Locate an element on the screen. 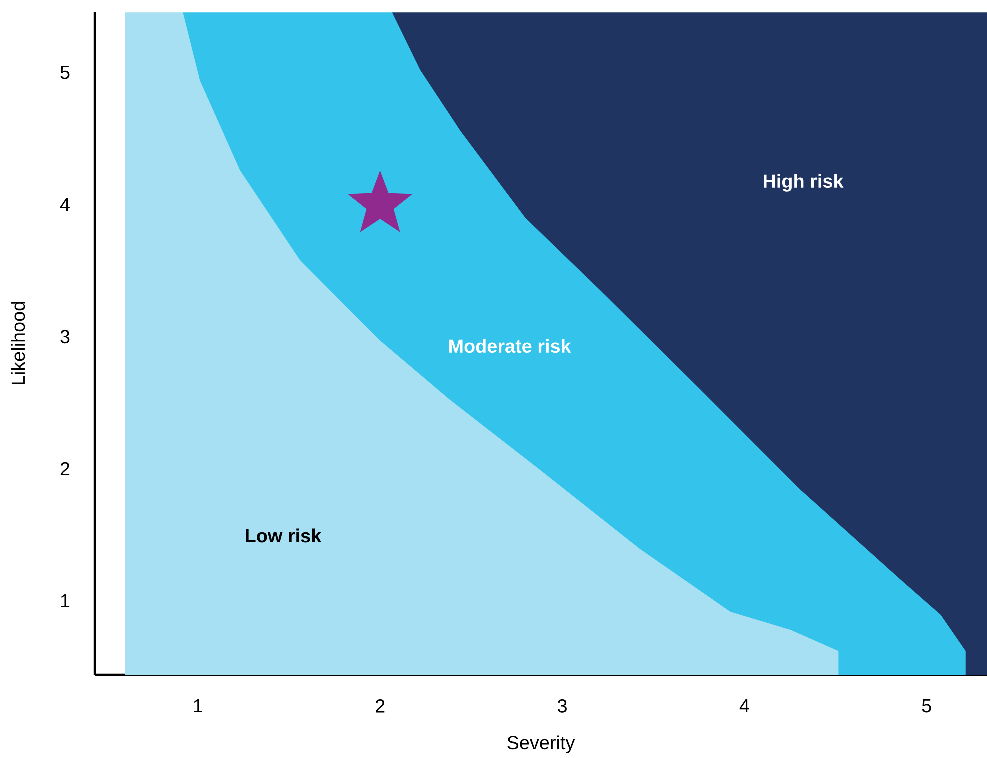 This screenshot has height=758, width=987. x-tick-label: 3 is located at coordinates (562, 706).